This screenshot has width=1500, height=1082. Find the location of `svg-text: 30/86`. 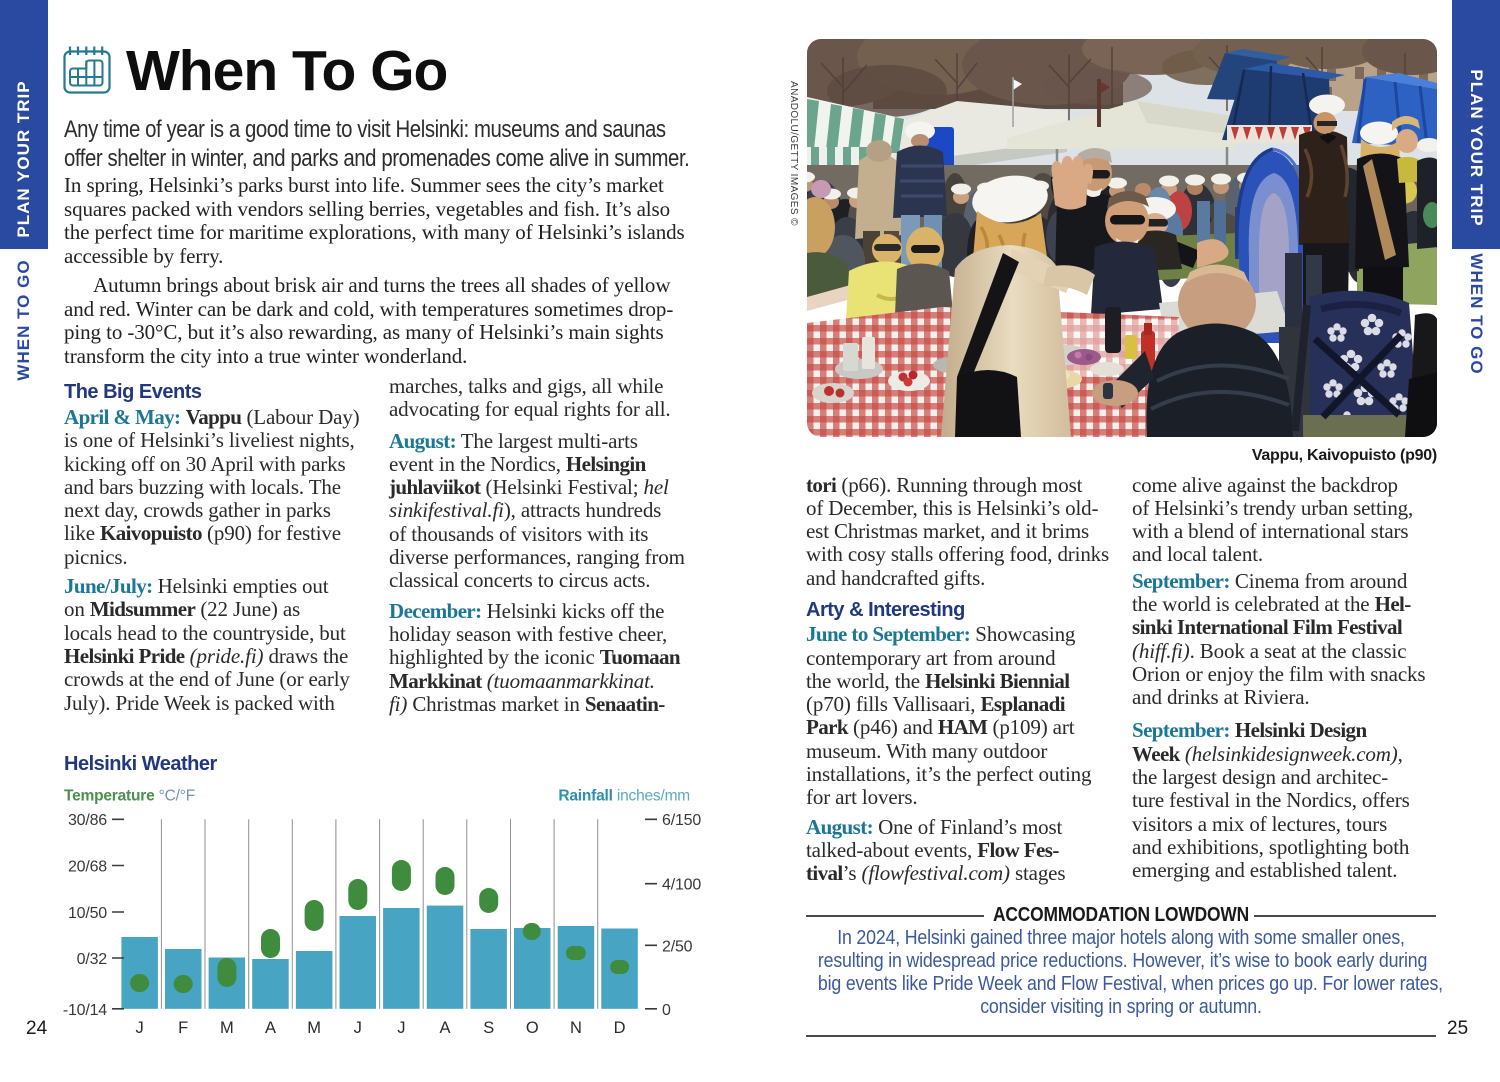

svg-text: 30/86 is located at coordinates (87, 820).